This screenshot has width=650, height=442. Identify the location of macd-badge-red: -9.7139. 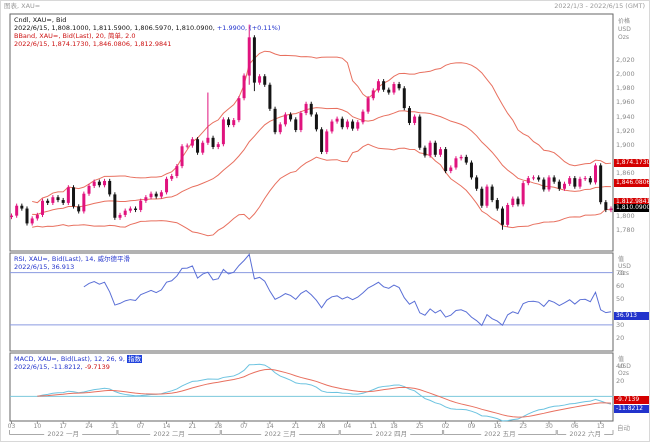
(631, 399).